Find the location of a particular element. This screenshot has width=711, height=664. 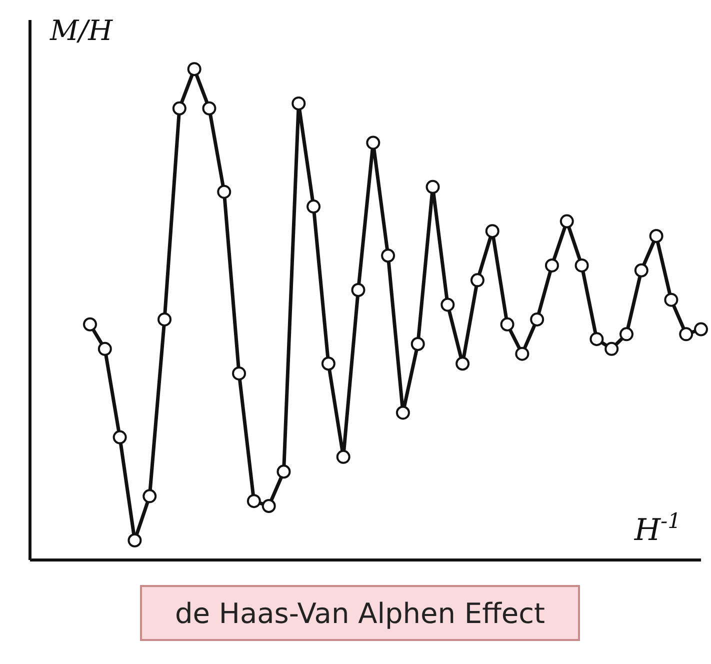

x-axis-title: H$^{-1}$ is located at coordinates (657, 528).